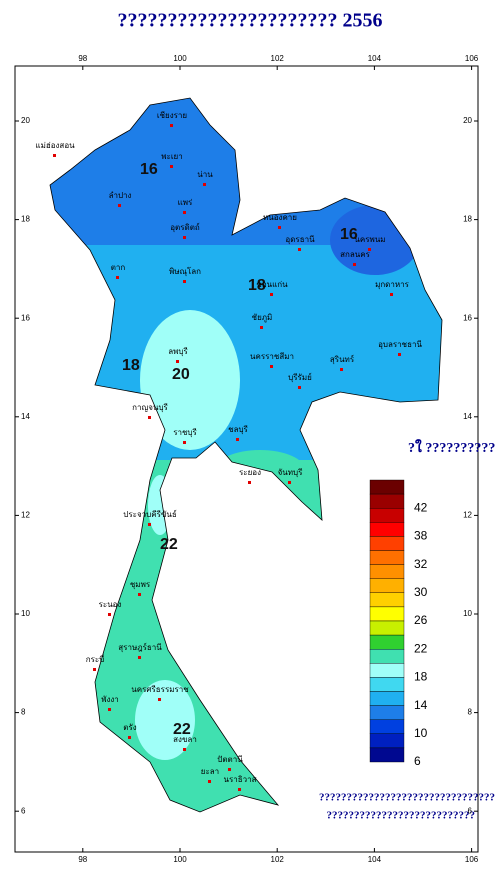 The height and width of the screenshot is (871, 500). I want to click on place-label: ชุมพร, so click(140, 584).